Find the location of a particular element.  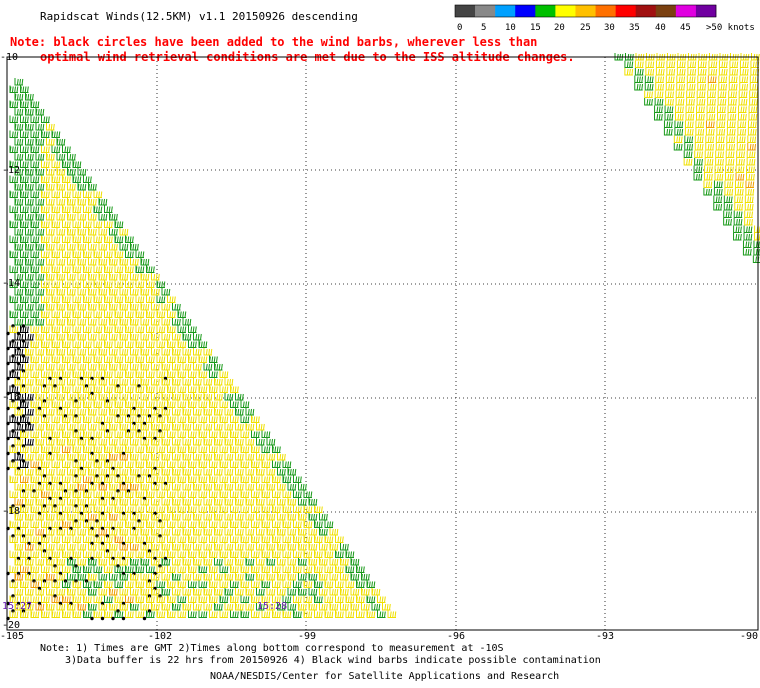

legend-tick-label: >50 knots is located at coordinates (730, 28).